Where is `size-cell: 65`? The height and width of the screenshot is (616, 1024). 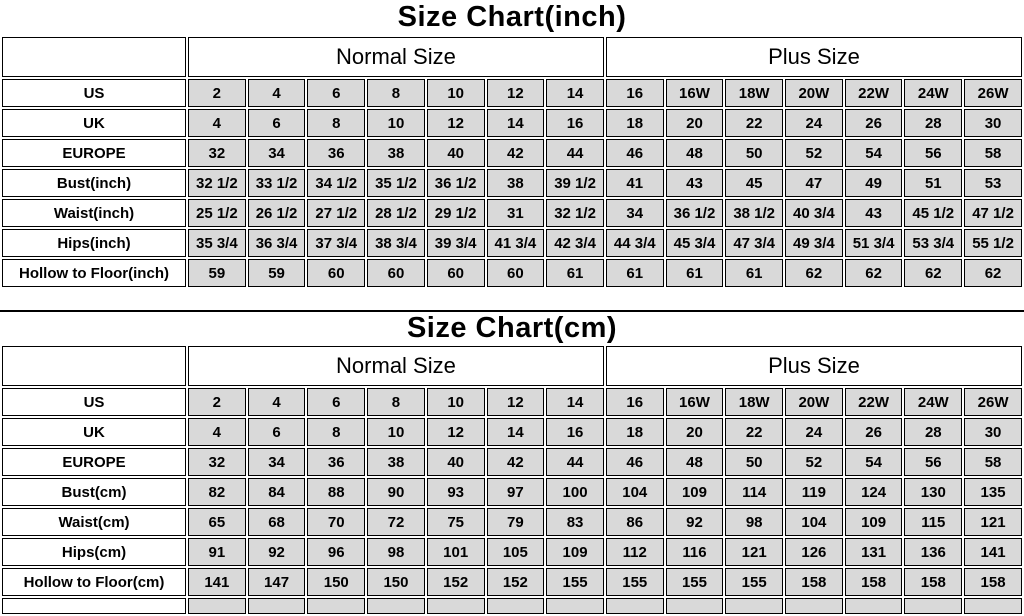
size-cell: 65 is located at coordinates (217, 522).